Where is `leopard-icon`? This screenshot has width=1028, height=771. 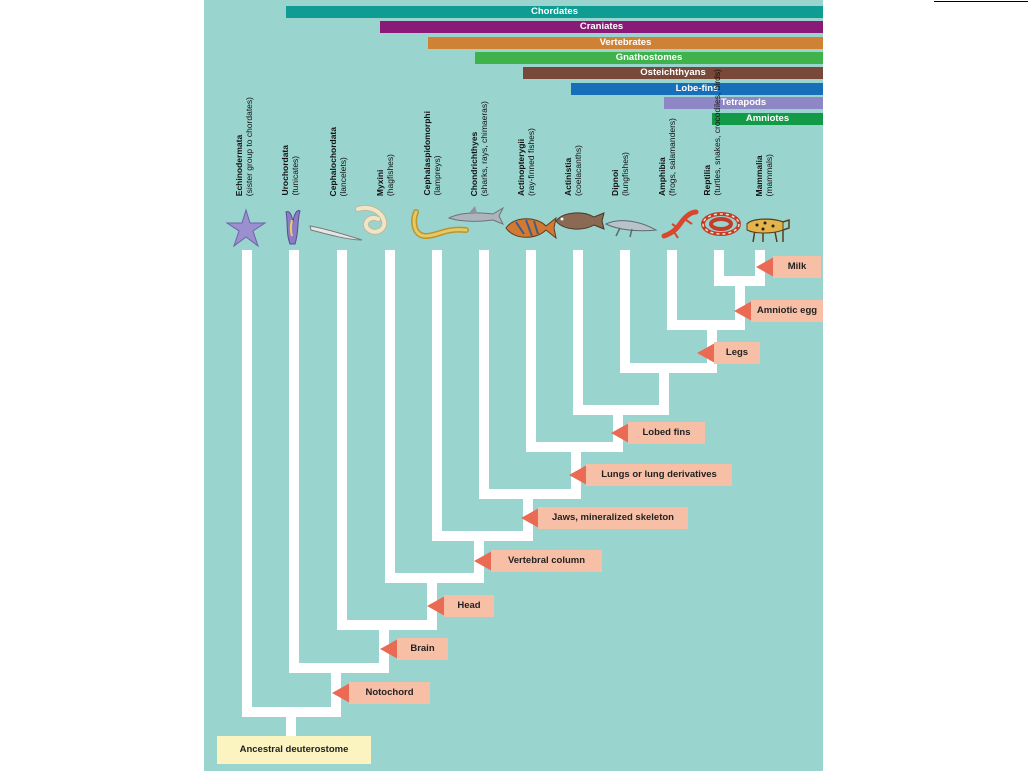 leopard-icon is located at coordinates (768, 230).